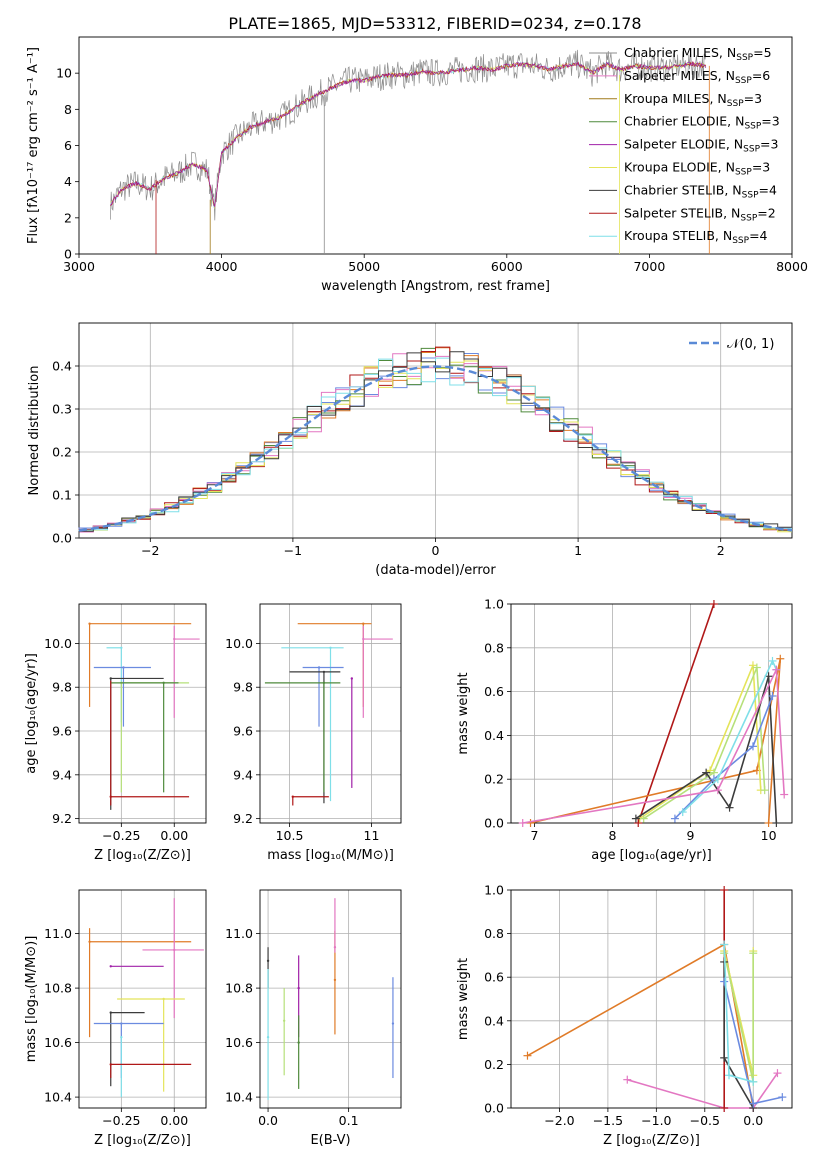 Image resolution: width=819 pixels, height=1170 pixels. I want to click on y-tick-label: 0.1, so click(62, 495).